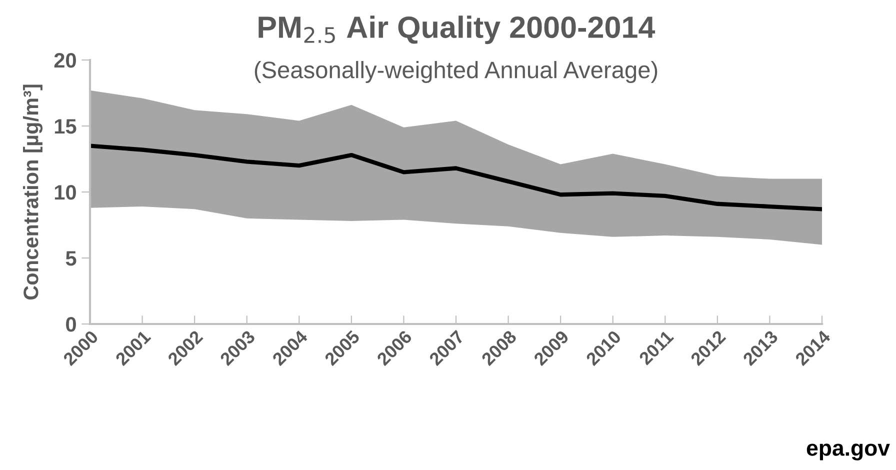 Image resolution: width=896 pixels, height=470 pixels. Describe the element at coordinates (65, 192) in the screenshot. I see `y-tick-label: 10` at that location.